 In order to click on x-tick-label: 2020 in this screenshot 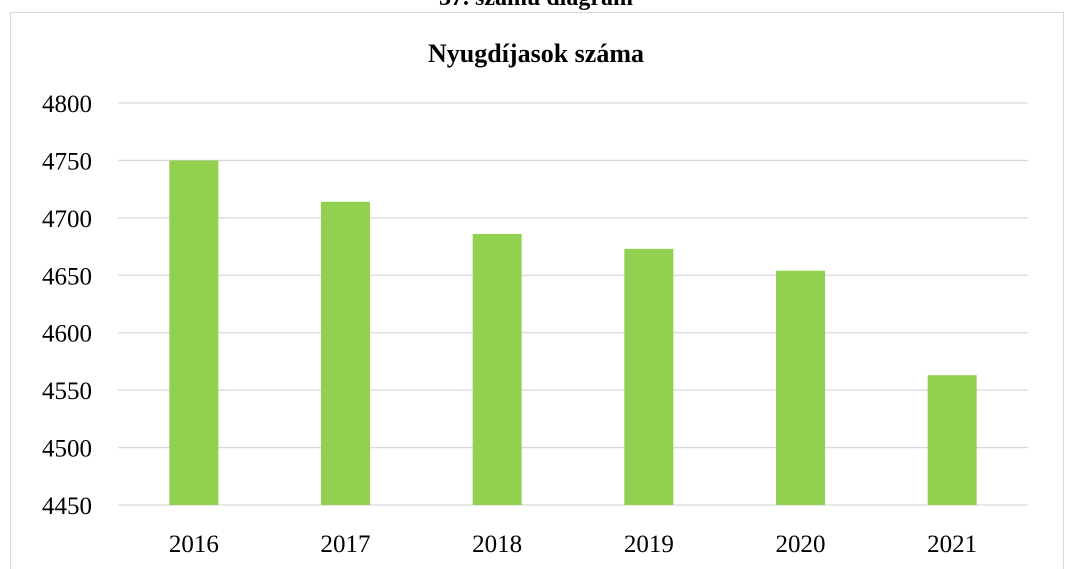, I will do `click(801, 544)`.